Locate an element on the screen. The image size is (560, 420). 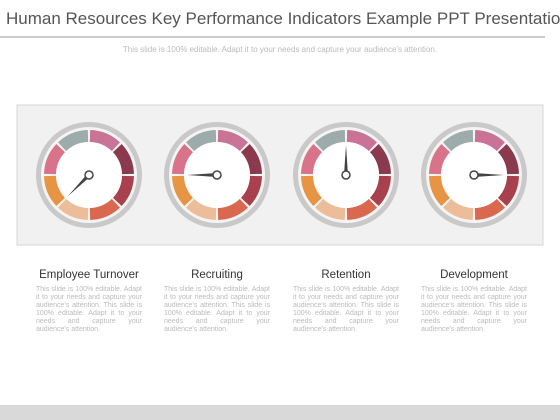
kpi-heading: Recruiting is located at coordinates (217, 275).